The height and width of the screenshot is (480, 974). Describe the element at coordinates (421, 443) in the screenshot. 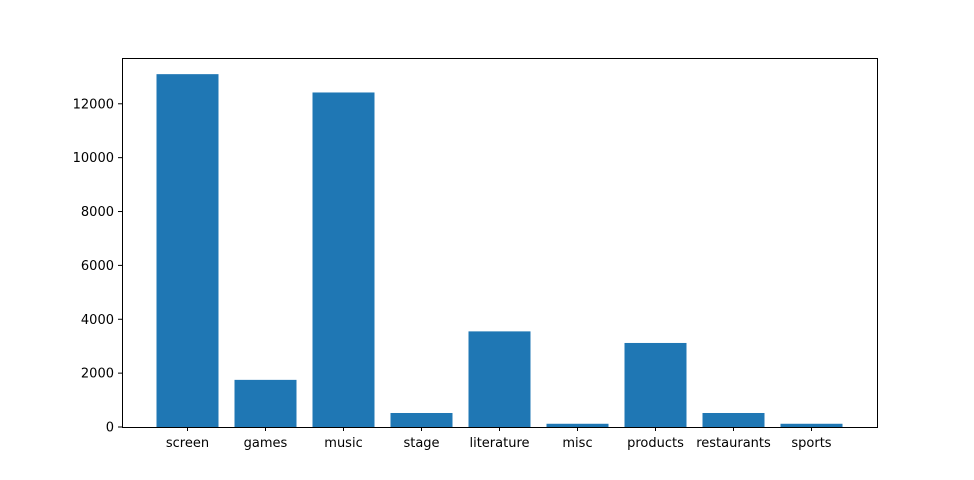

I see `x-tick-label-stage: stage` at that location.